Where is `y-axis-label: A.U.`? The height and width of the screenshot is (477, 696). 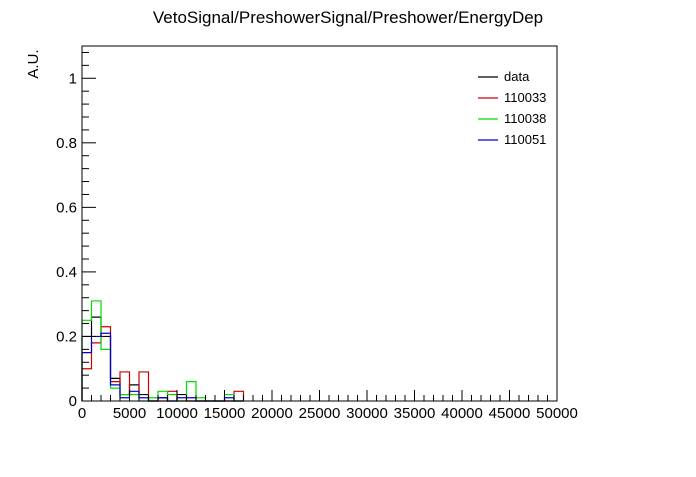 y-axis-label: A.U. is located at coordinates (33, 63).